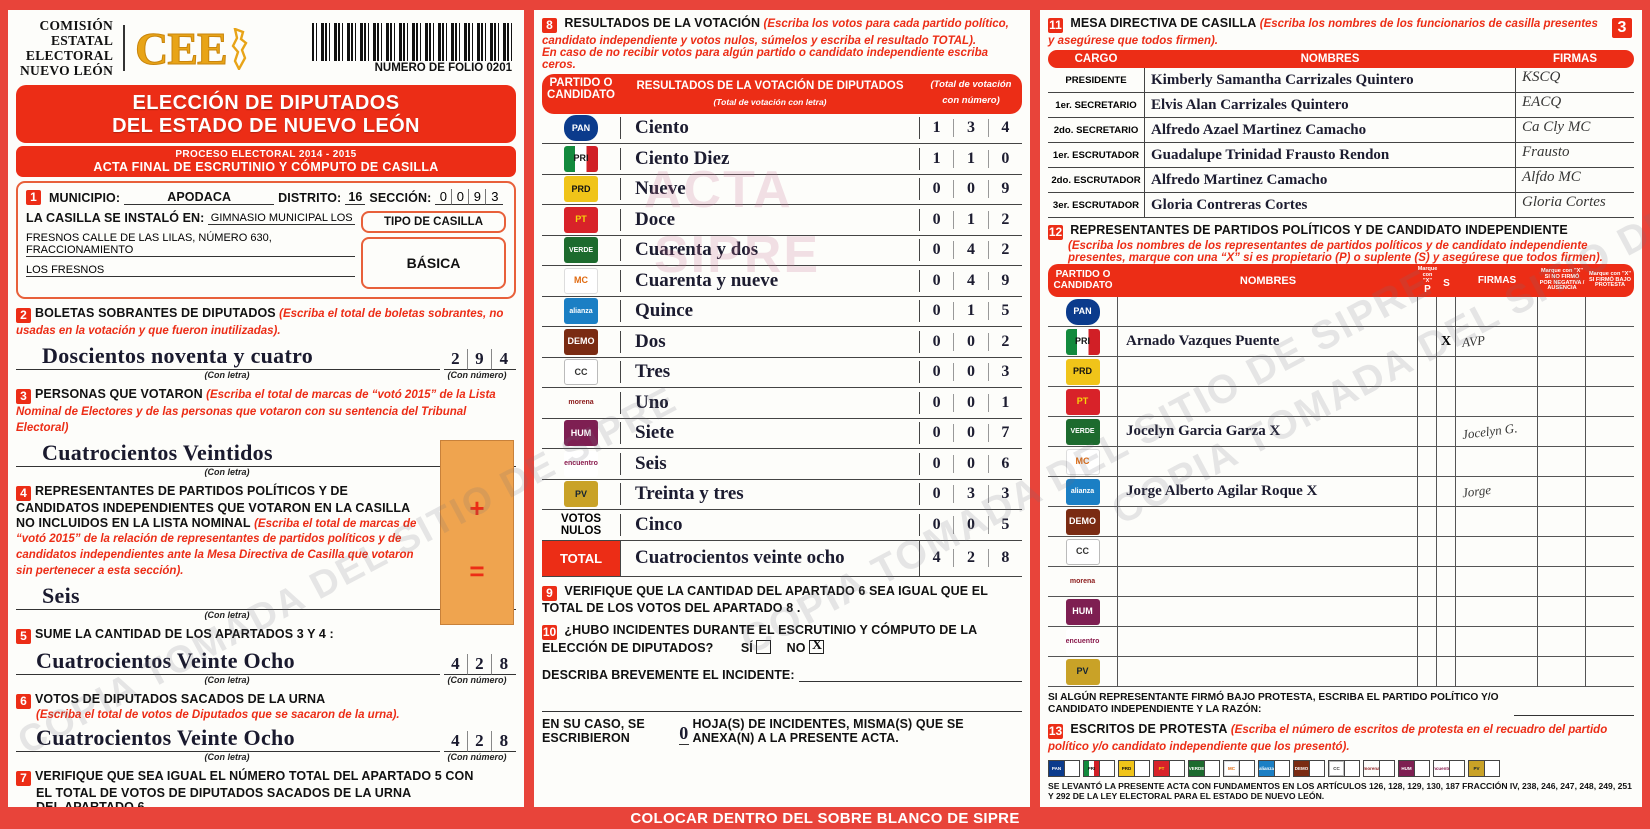  I want to click on results-row-letra: Tres, so click(770, 372).